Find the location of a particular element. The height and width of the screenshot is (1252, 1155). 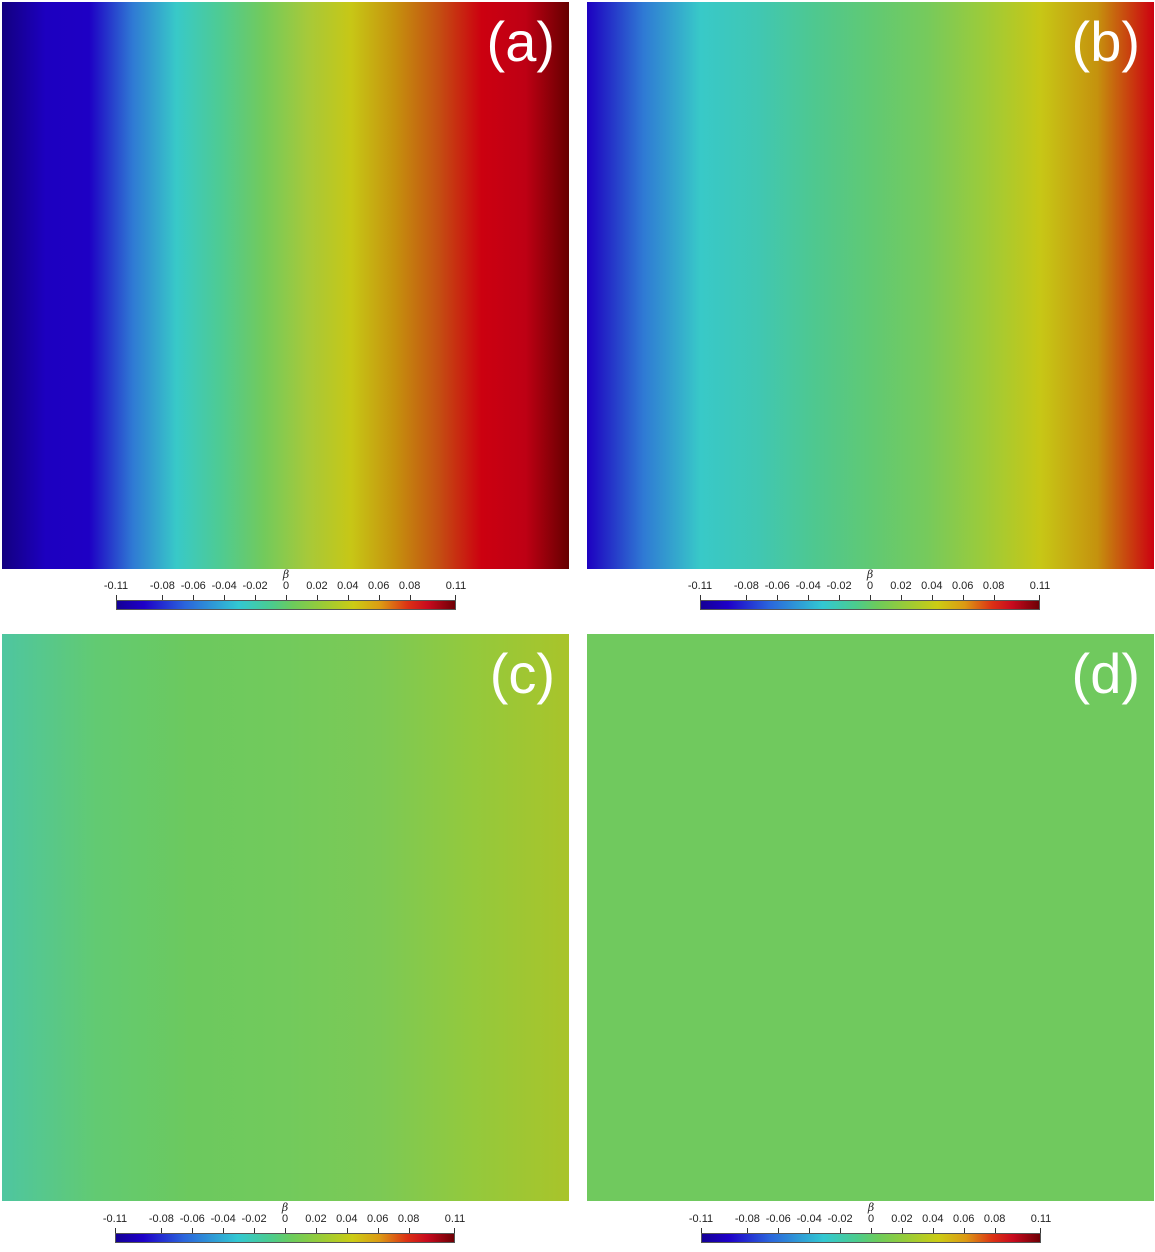

panel-label: (d) is located at coordinates (1105, 673).